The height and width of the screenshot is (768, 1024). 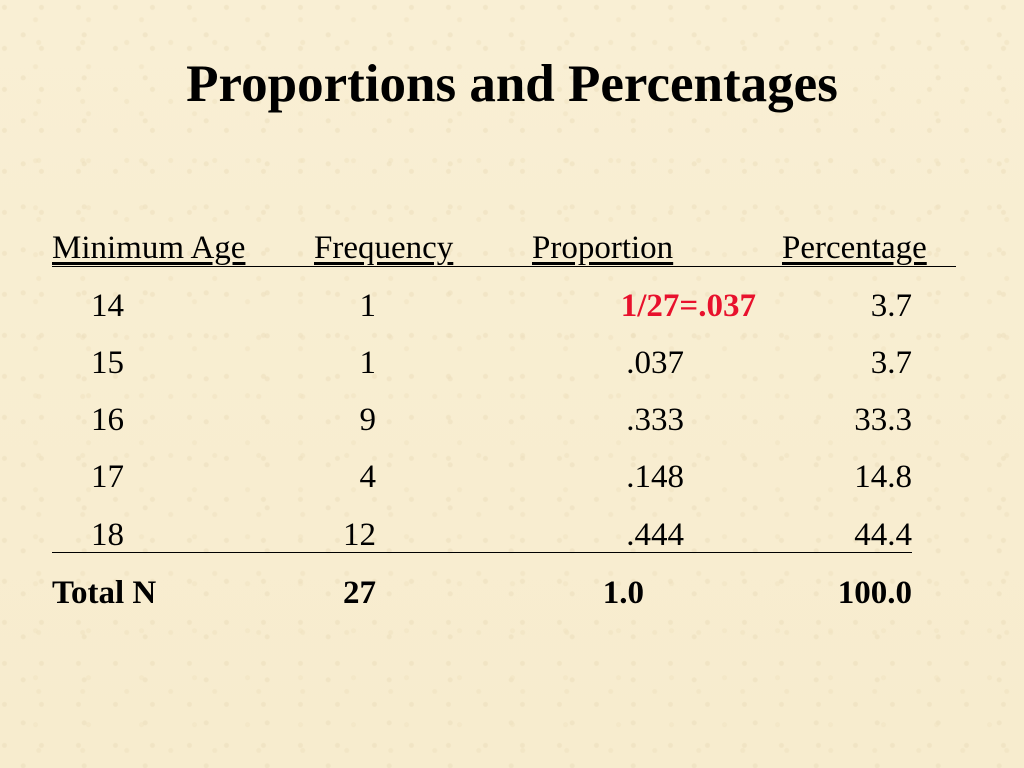 What do you see at coordinates (107, 535) in the screenshot?
I see `cell-age: 18` at bounding box center [107, 535].